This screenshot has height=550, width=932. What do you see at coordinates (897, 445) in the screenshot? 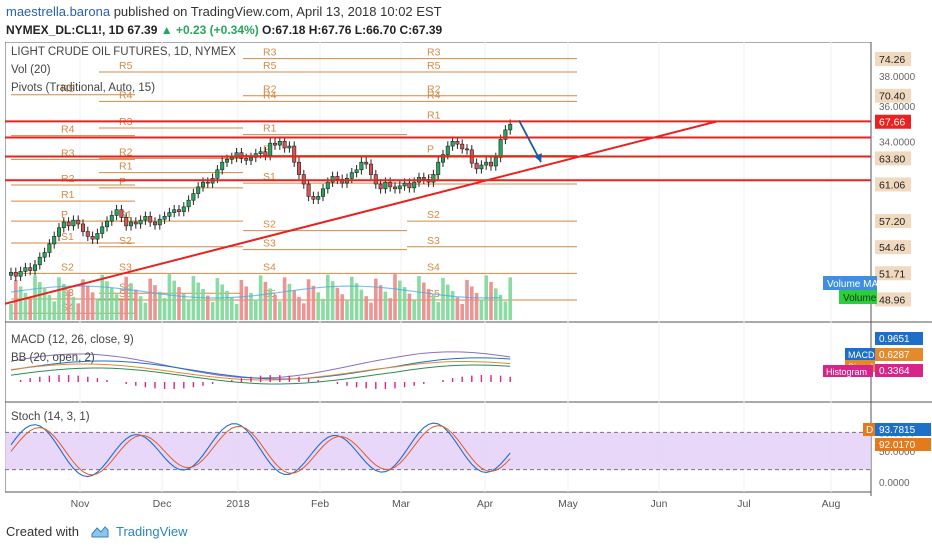
I see `stoch-d-value: 92.0170` at bounding box center [897, 445].